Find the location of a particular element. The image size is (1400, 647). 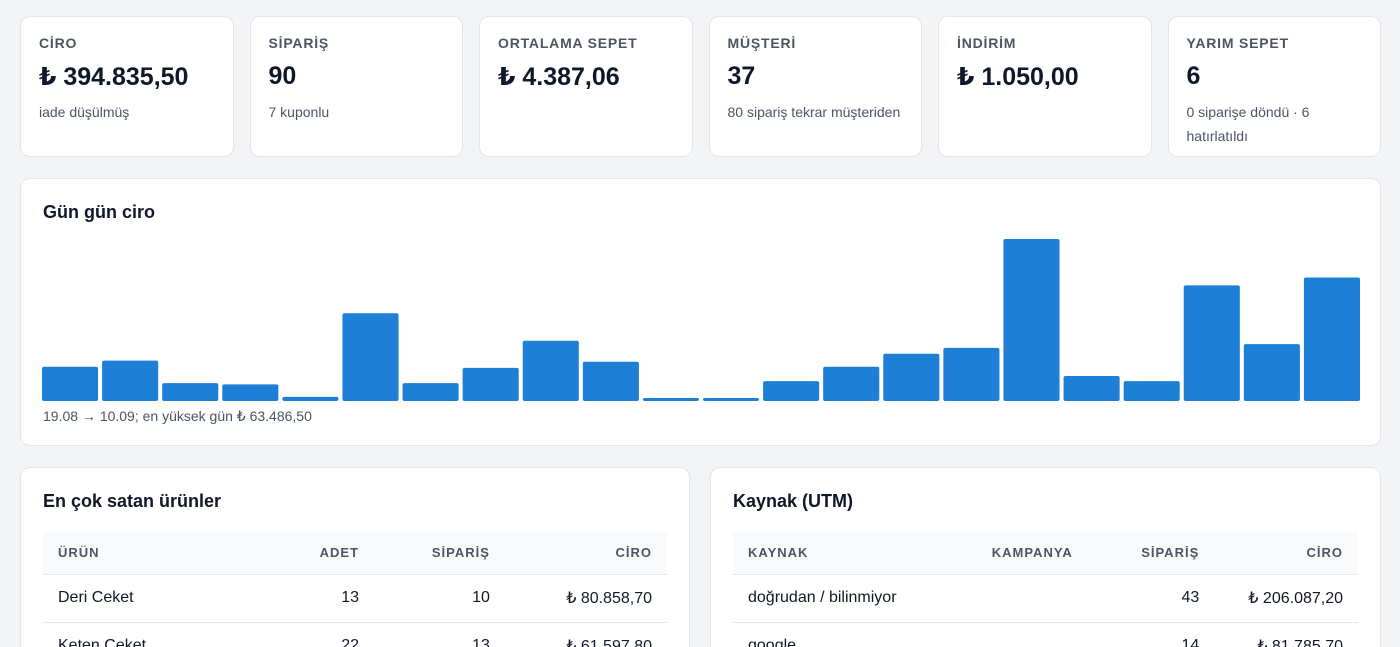

column-header-source: KAYNAK is located at coordinates (855, 553).